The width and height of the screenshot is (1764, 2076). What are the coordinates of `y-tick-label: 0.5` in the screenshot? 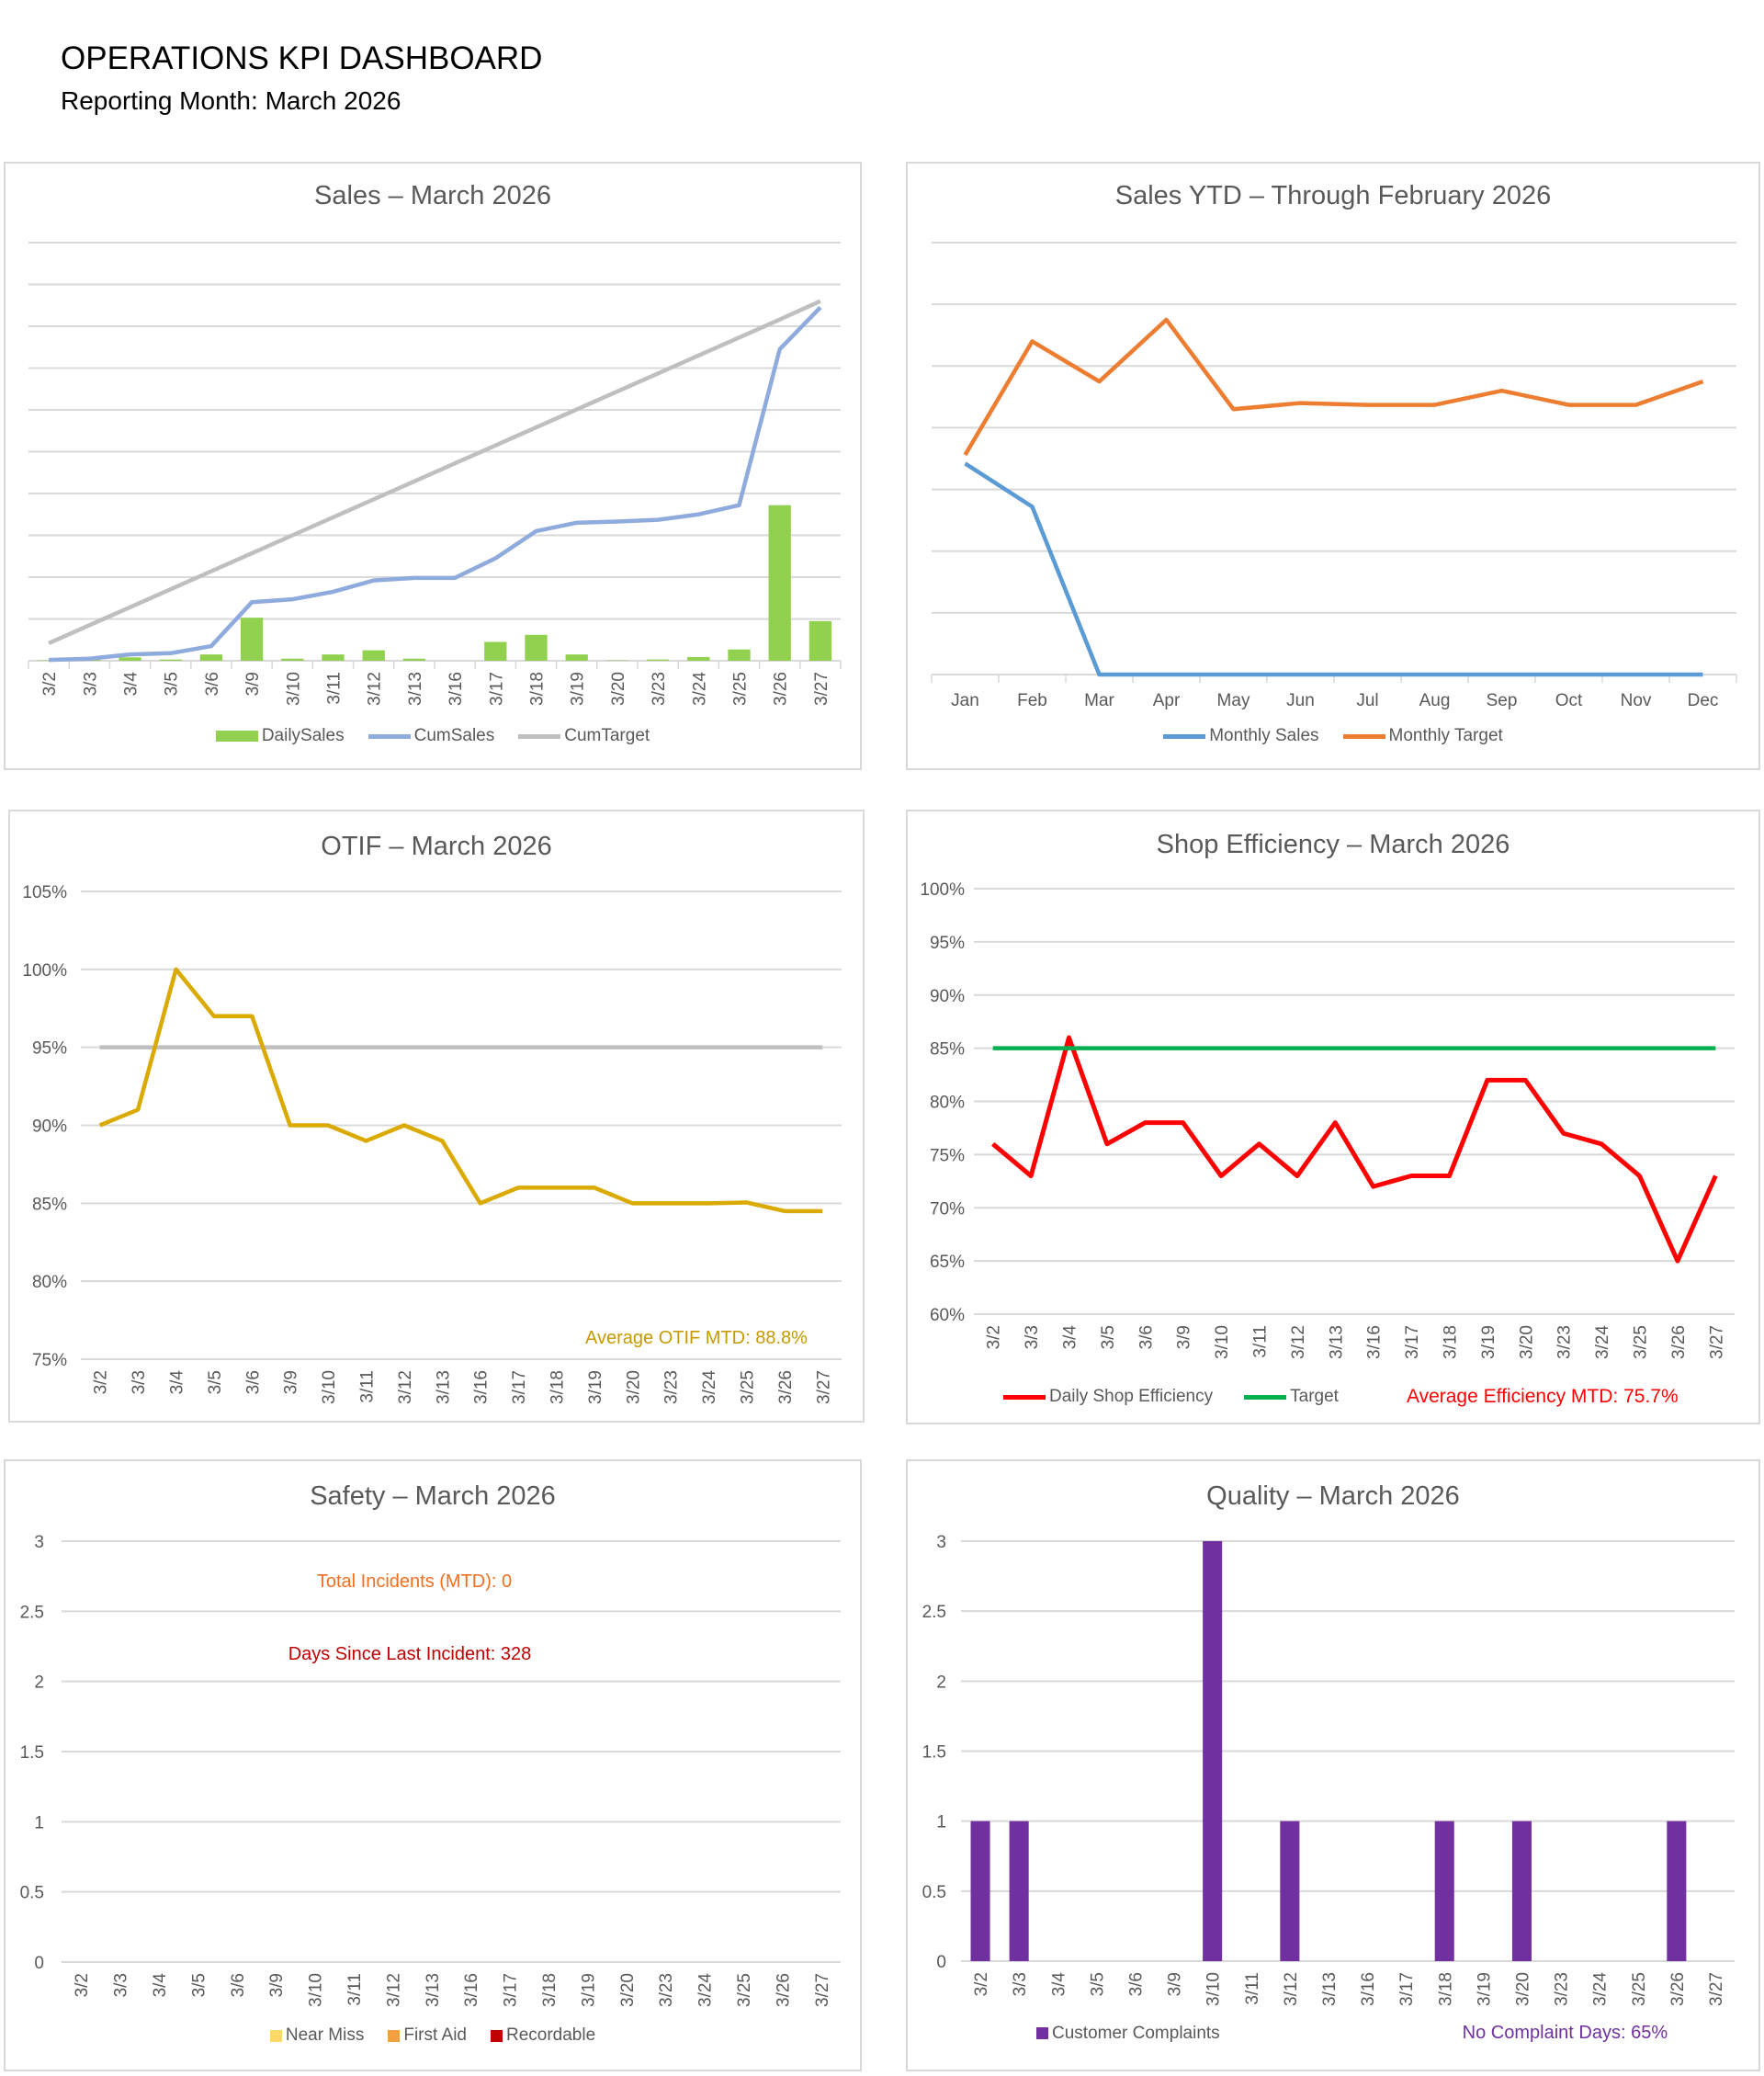 It's located at (32, 1893).